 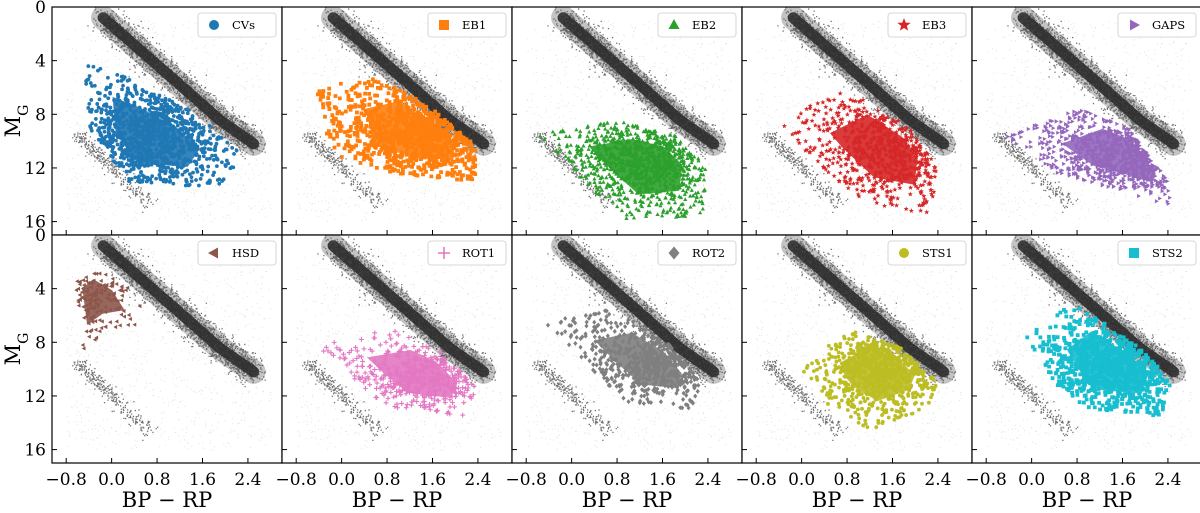 I want to click on legend-label: STS1, so click(x=937, y=253).